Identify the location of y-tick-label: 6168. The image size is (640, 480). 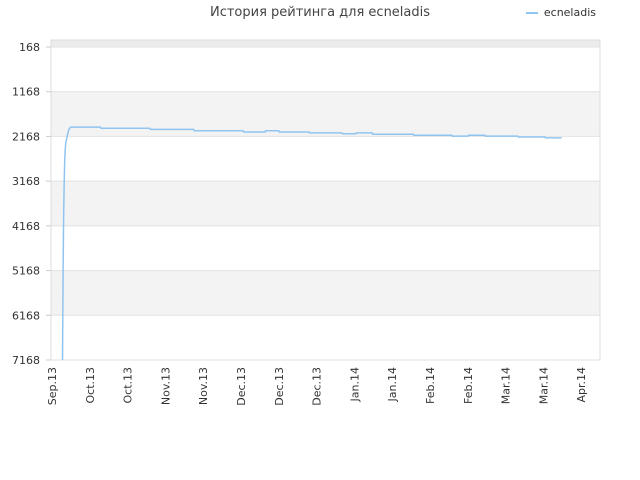
(26, 315).